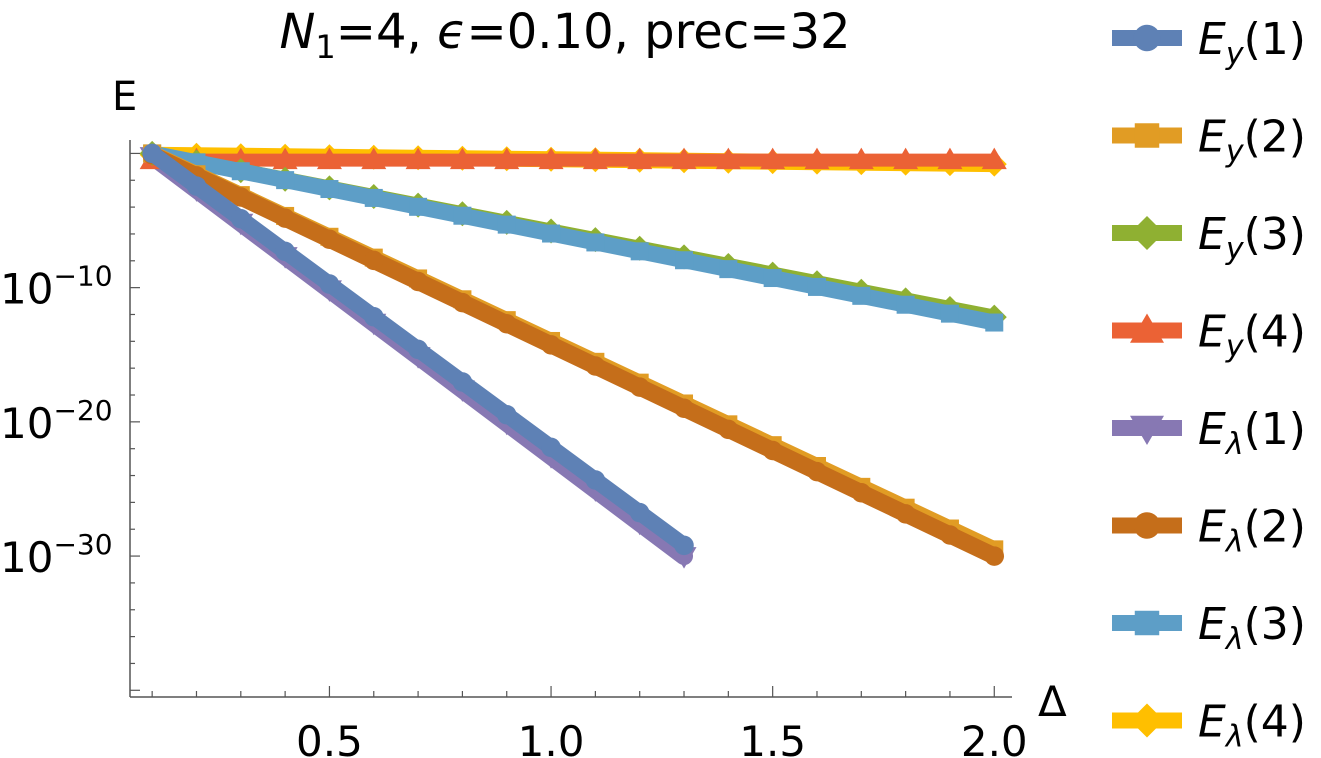 The height and width of the screenshot is (758, 1321). I want to click on legend-label-index: (3), so click(1275, 624).